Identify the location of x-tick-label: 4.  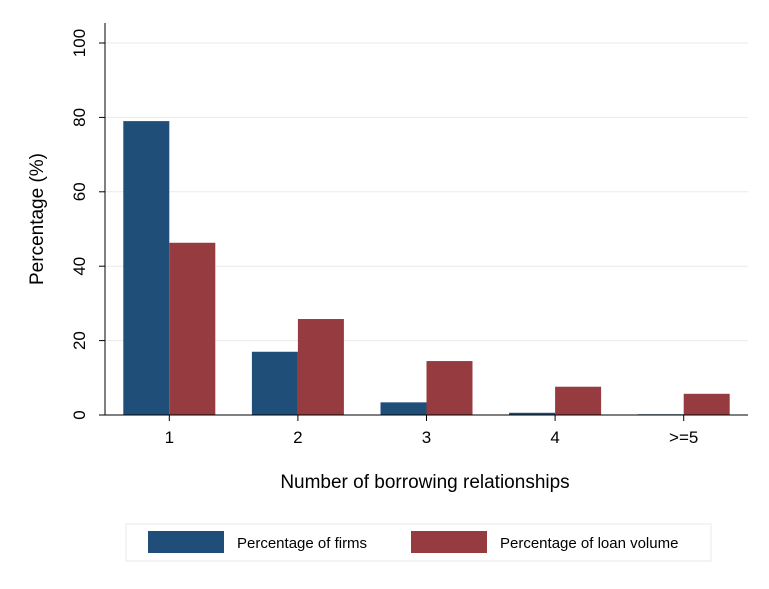
(554, 437).